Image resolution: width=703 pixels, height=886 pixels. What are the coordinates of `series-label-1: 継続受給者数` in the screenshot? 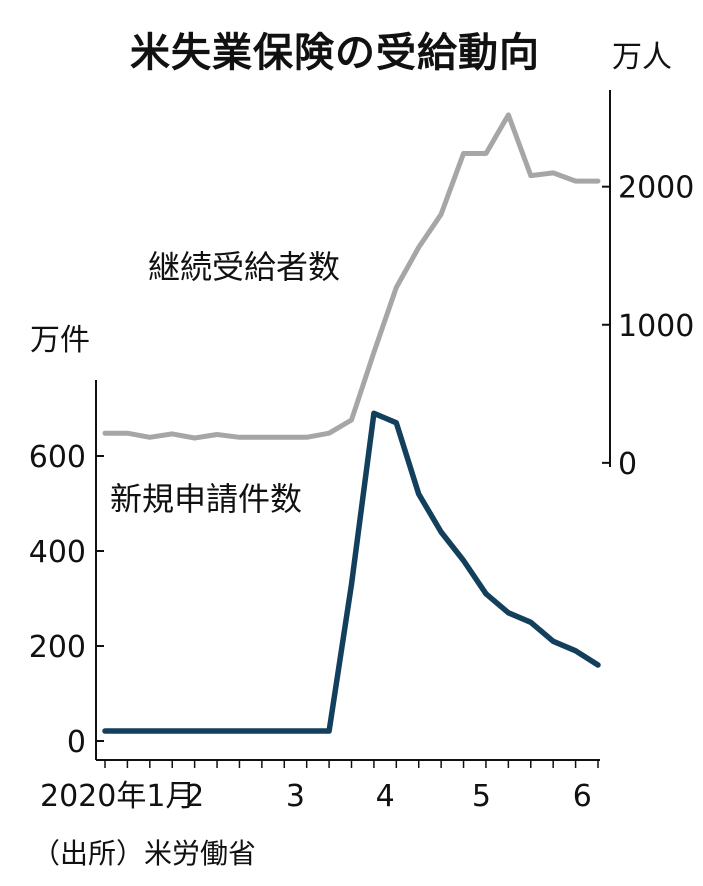 It's located at (244, 267).